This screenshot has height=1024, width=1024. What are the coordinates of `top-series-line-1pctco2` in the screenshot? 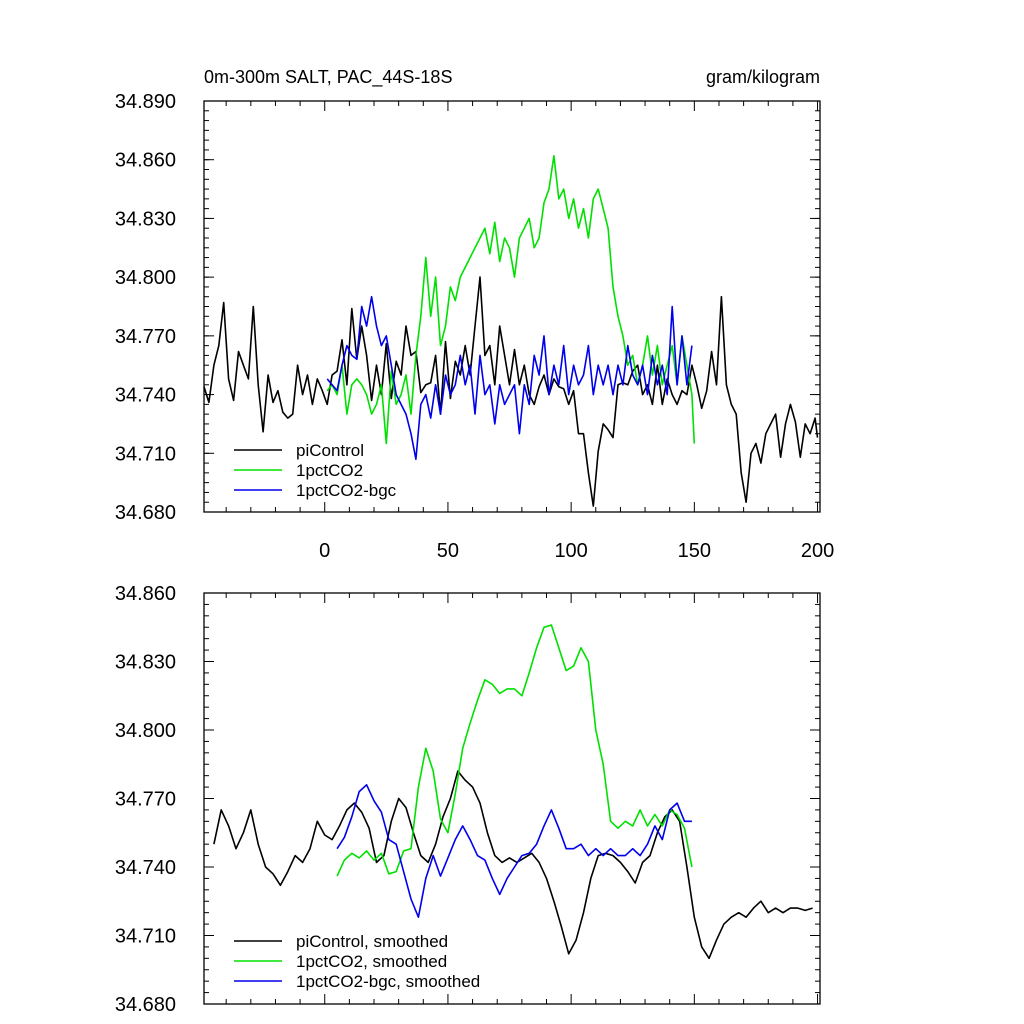 It's located at (511, 300).